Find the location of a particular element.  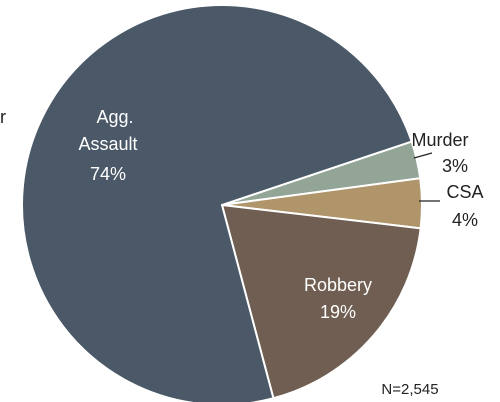

slice-label: Robbery is located at coordinates (338, 285).